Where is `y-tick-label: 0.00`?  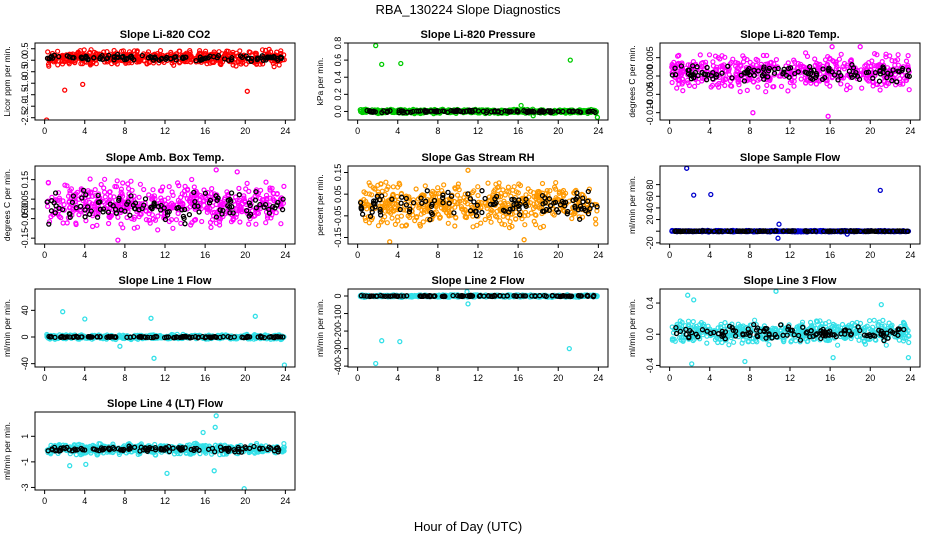
y-tick-label: 0.00 is located at coordinates (25, 209).